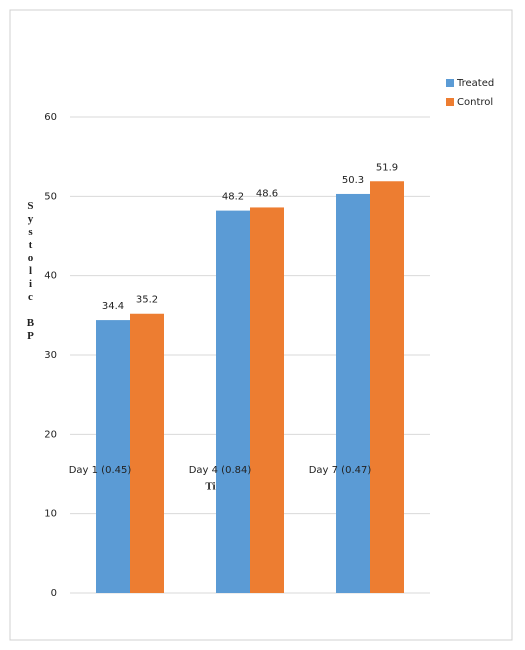 The height and width of the screenshot is (650, 525). I want to click on y-axis-label: Systolic BP, so click(30, 271).